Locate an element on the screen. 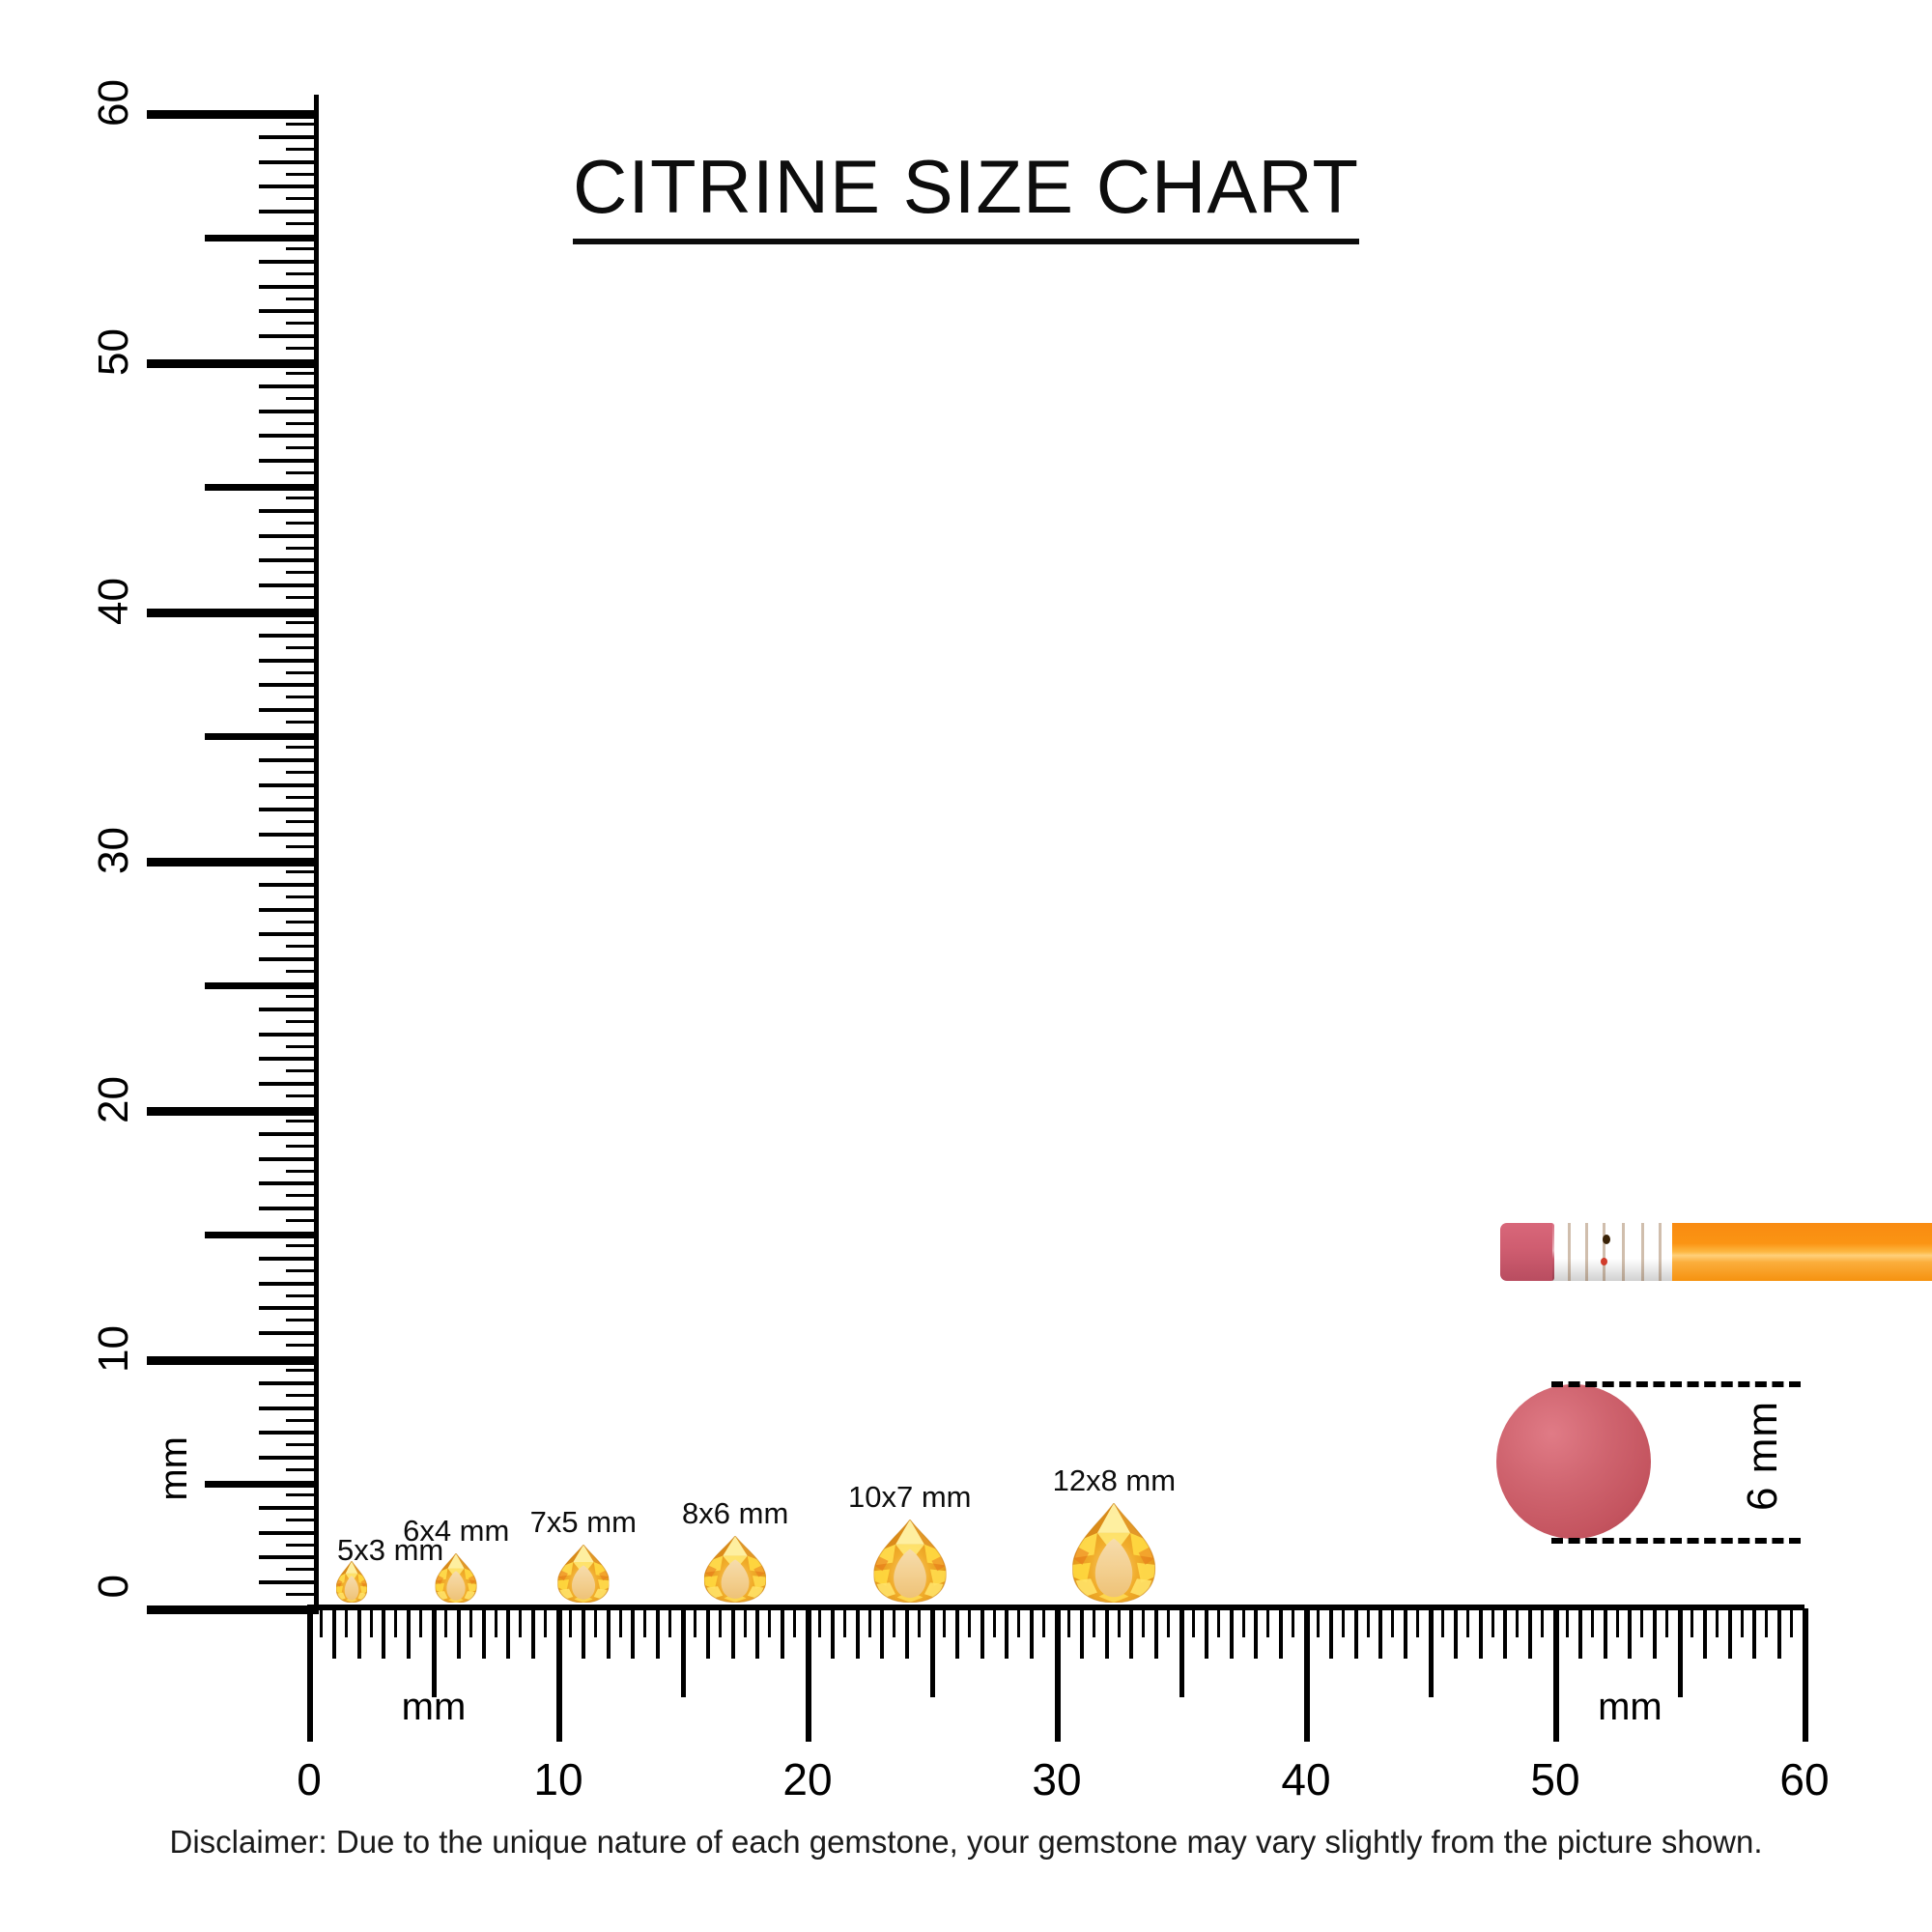 This screenshot has width=1932, height=1932. pencil-reference is located at coordinates (1716, 1252).